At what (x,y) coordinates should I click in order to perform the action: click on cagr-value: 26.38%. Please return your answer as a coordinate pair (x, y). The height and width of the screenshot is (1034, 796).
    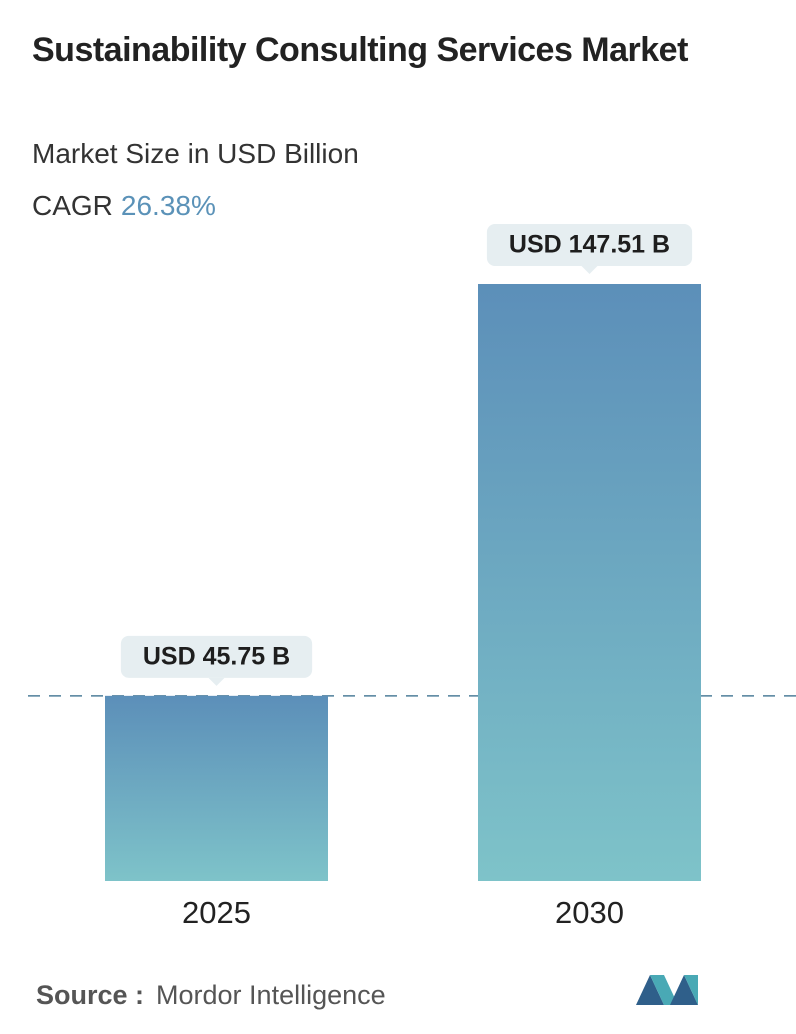
    Looking at the image, I should click on (168, 205).